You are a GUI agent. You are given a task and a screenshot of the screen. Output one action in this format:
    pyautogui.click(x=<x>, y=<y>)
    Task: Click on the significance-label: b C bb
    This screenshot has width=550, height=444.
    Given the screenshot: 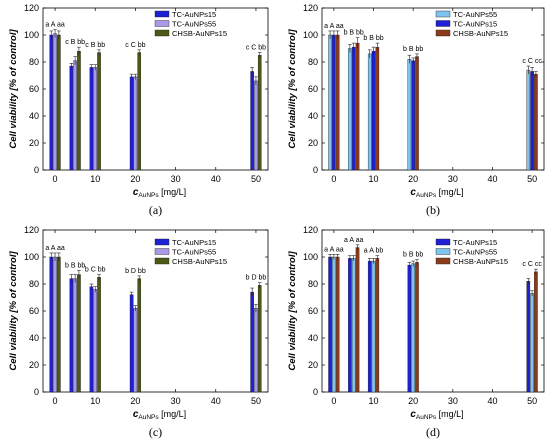 What is the action you would take?
    pyautogui.click(x=95, y=270)
    